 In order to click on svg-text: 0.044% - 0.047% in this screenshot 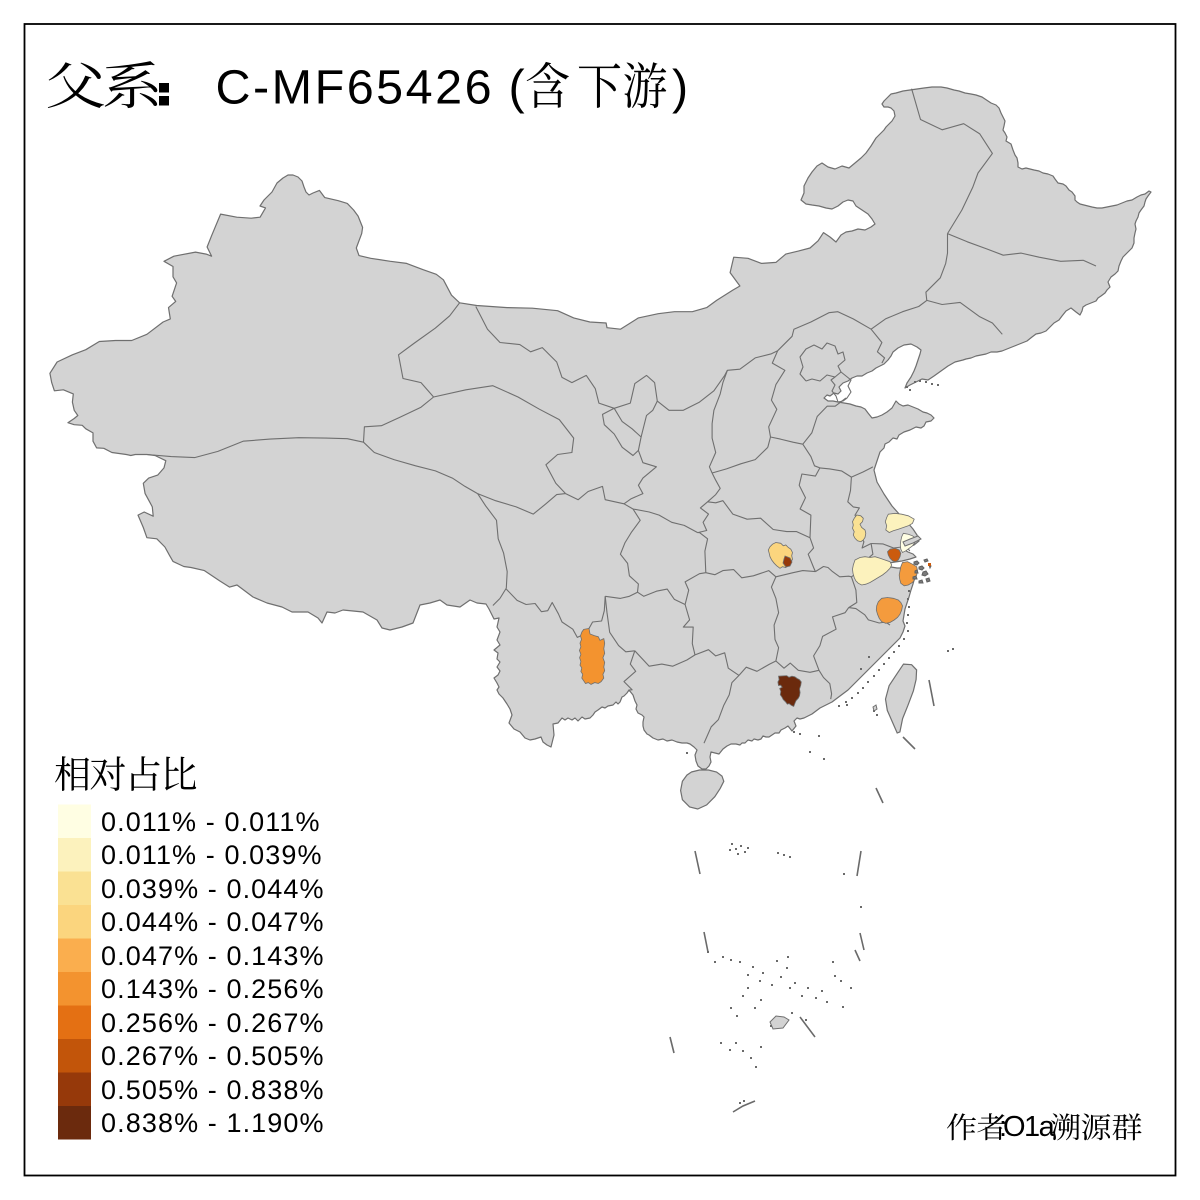, I will do `click(213, 922)`.